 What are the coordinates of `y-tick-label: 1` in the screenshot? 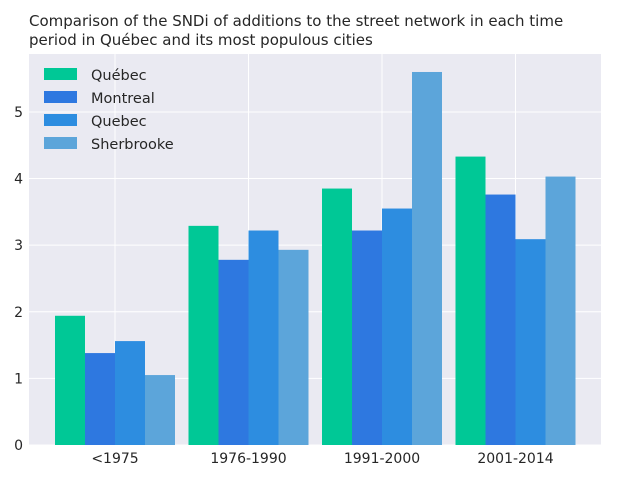 It's located at (18, 379).